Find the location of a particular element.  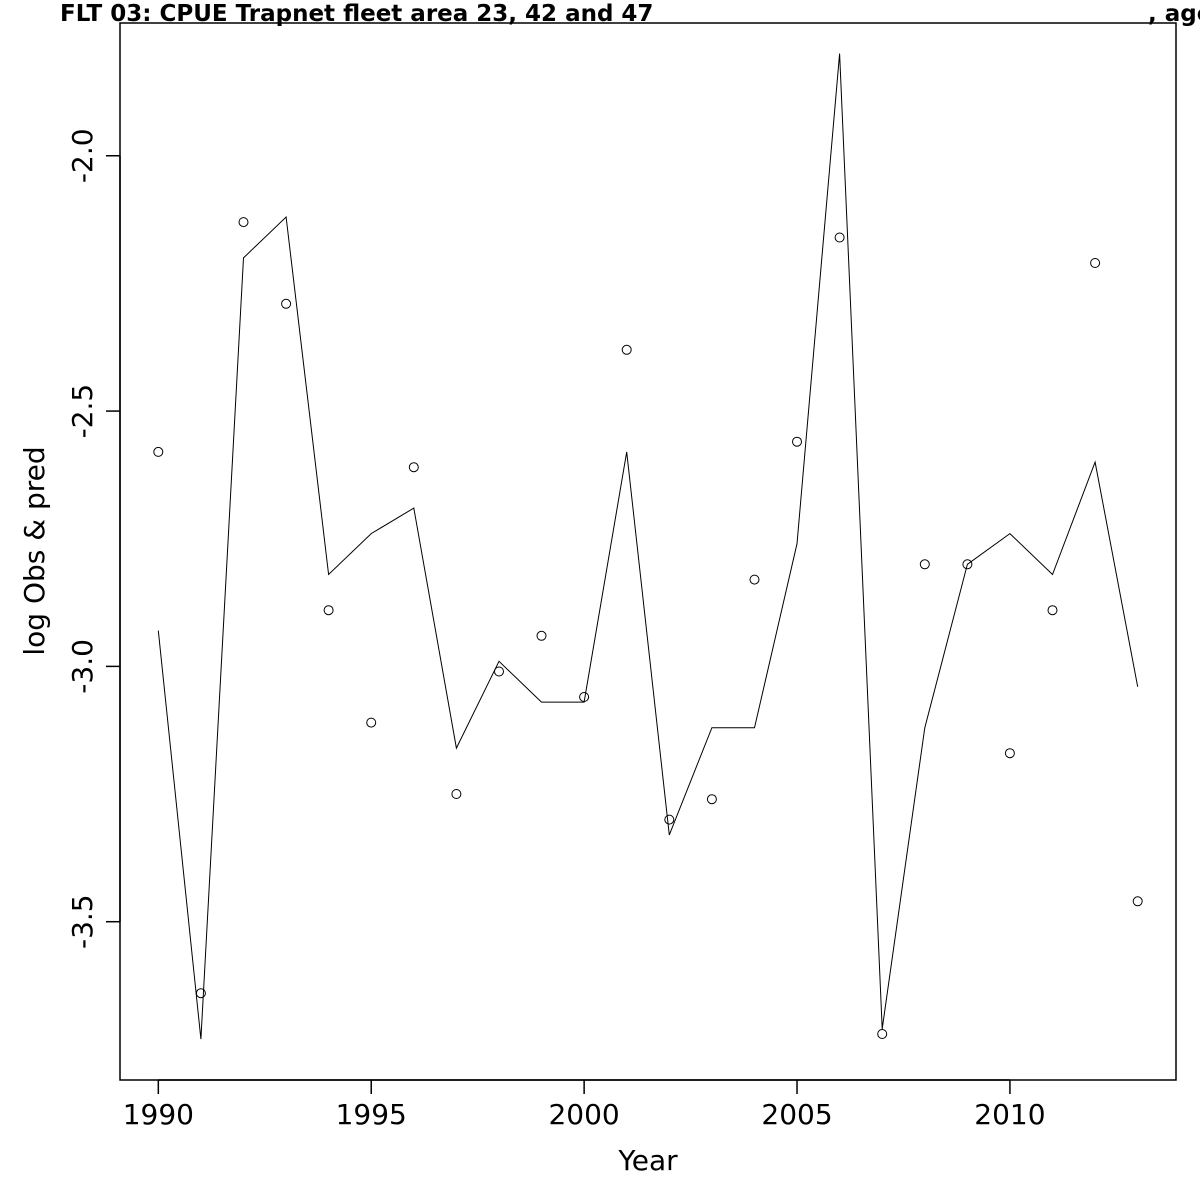

x-axis: 1990 1995 2000 2005 2010 is located at coordinates (584, 1105).